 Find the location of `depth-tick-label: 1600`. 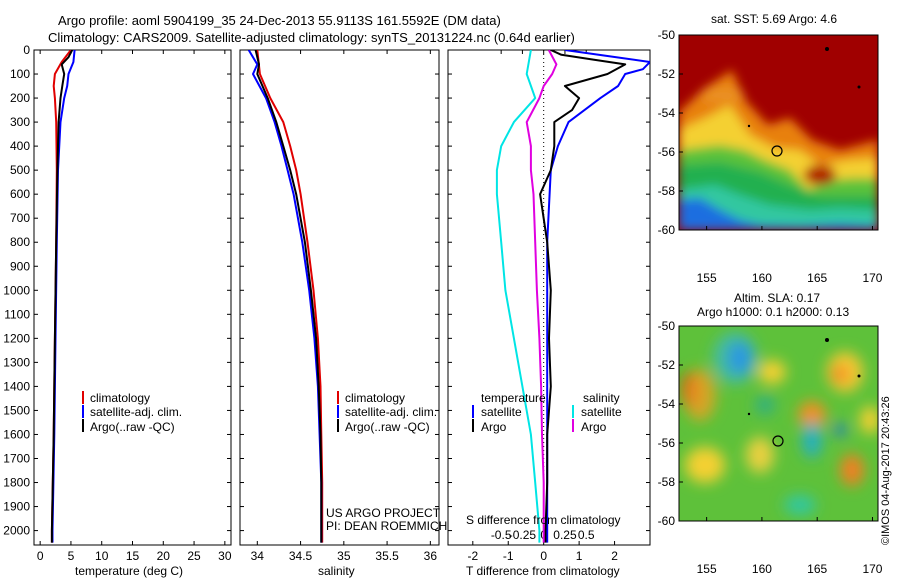

depth-tick-label: 1600 is located at coordinates (16, 434).